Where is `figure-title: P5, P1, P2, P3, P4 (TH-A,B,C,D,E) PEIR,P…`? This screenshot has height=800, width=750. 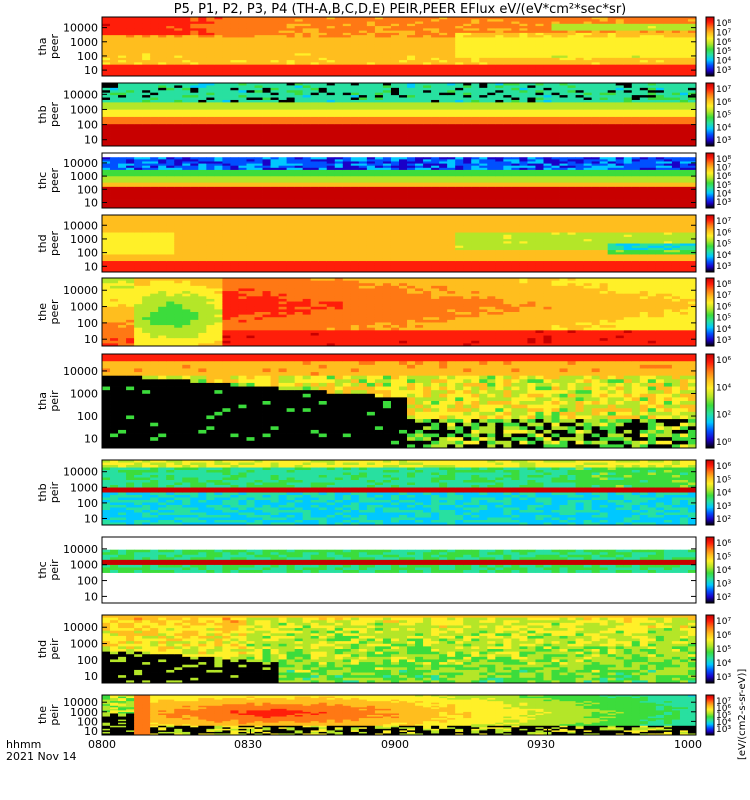
figure-title: P5, P1, P2, P3, P4 (TH-A,B,C,D,E) PEIR,P… is located at coordinates (400, 9).